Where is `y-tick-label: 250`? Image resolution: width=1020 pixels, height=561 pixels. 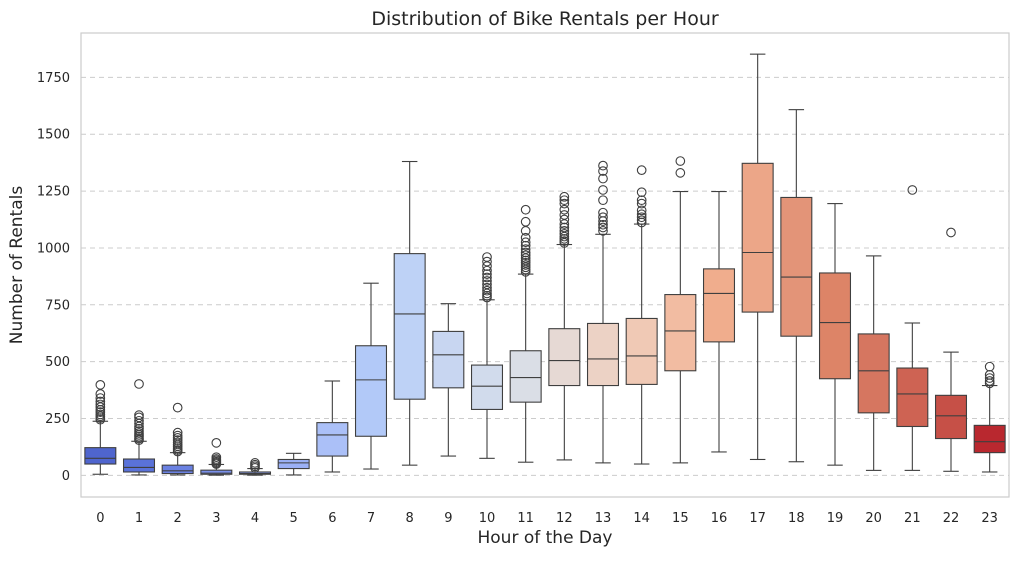
y-tick-label: 250 is located at coordinates (57, 419).